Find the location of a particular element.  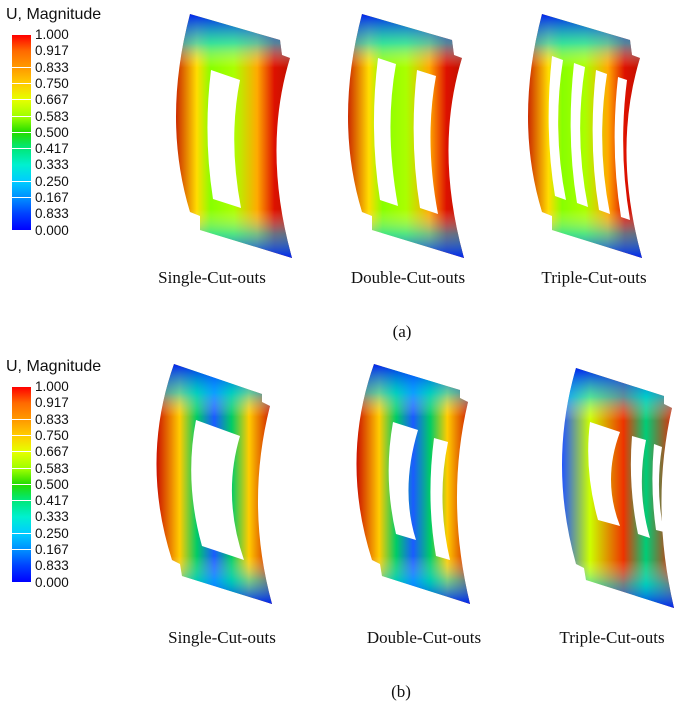

caption-b-double: Double-Cut-outs is located at coordinates (424, 637).